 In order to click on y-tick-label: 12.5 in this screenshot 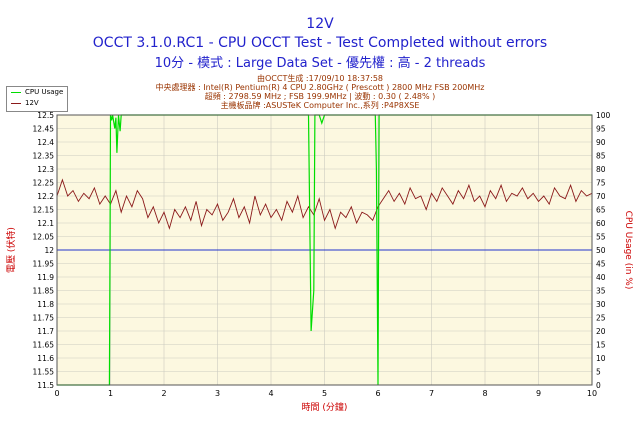, I will do `click(45, 115)`.